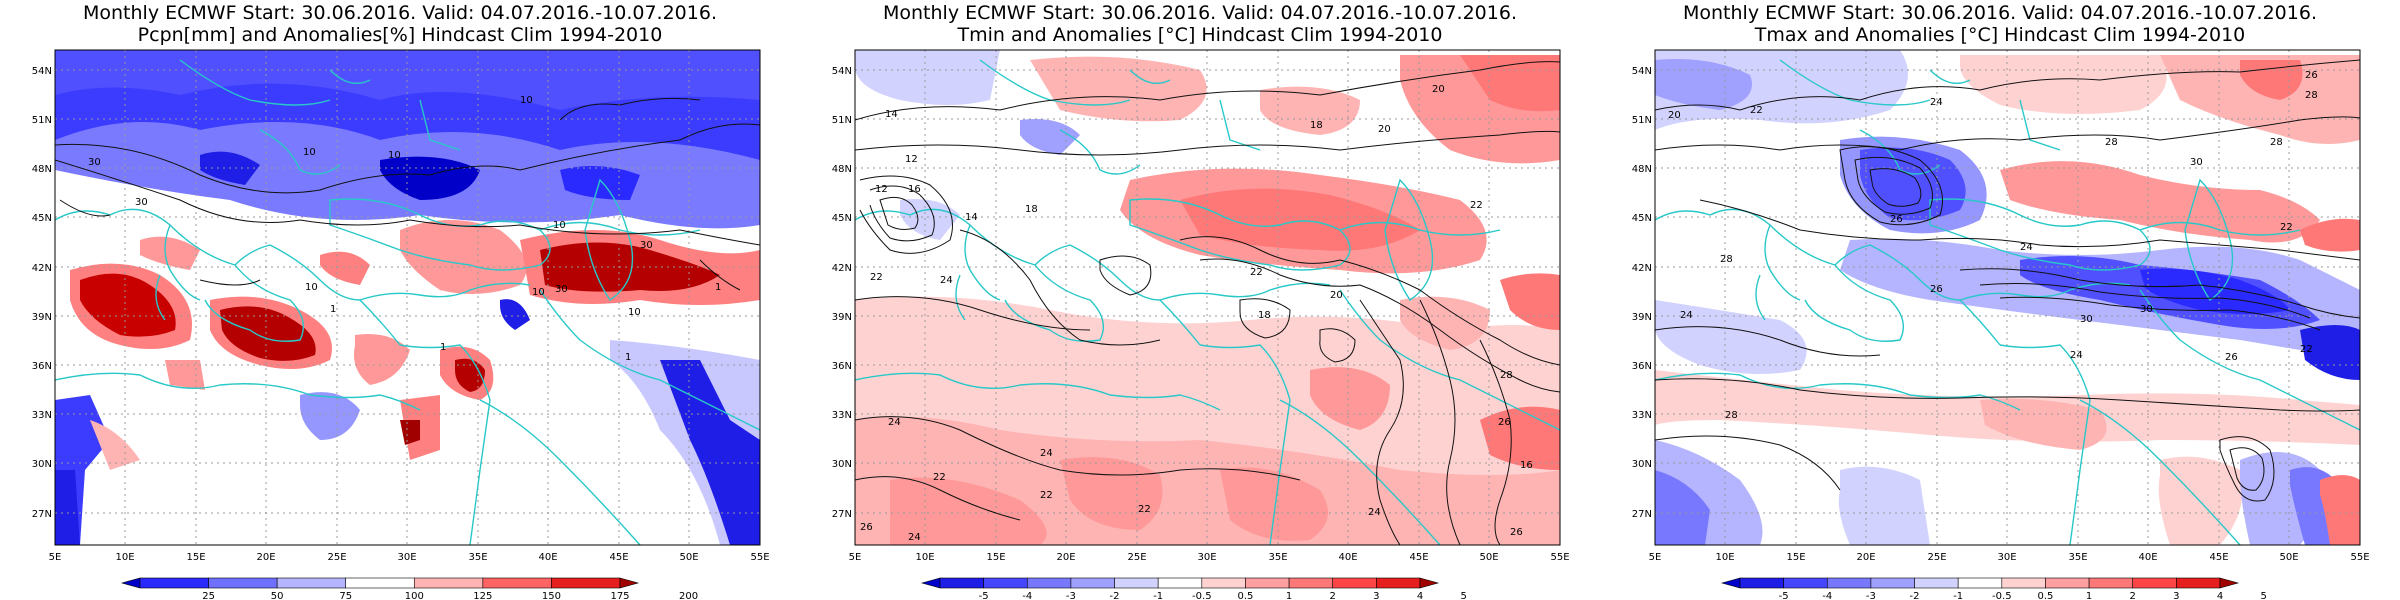  Describe the element at coordinates (1246, 595) in the screenshot. I see `colorbar-label: 0.5` at that location.